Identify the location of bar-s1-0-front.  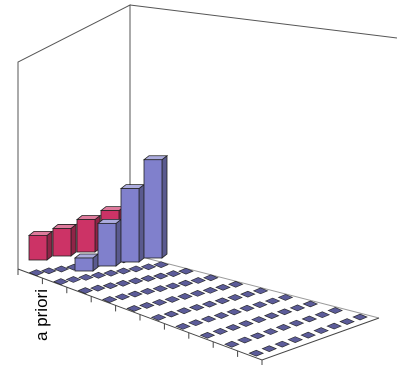
(84, 264).